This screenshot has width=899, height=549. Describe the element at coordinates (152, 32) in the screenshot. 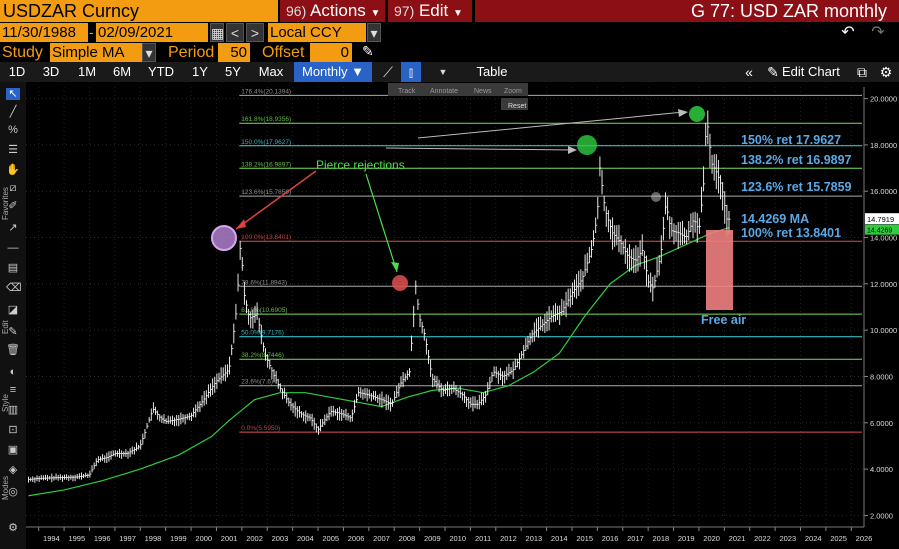

I see `end-date-field: 02/09/2021` at that location.